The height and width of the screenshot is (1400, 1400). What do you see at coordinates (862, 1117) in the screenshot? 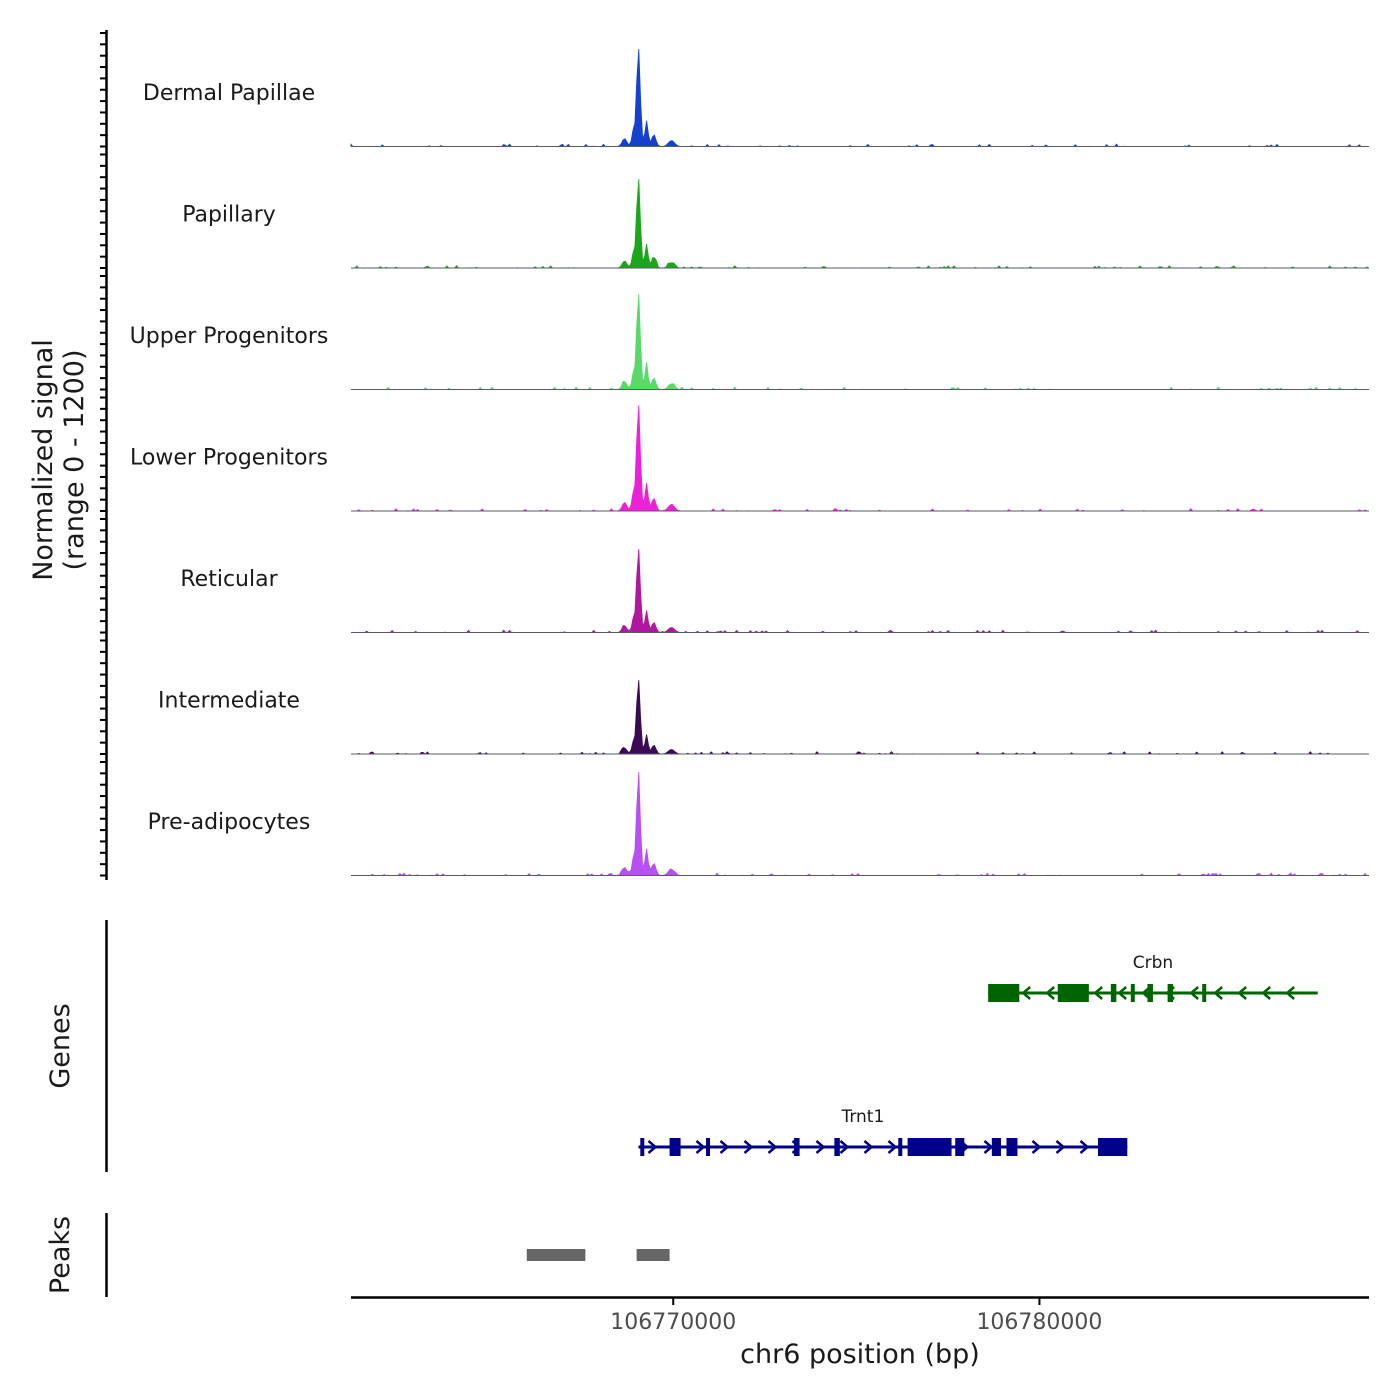
I see `gene-label: Trnt1` at bounding box center [862, 1117].